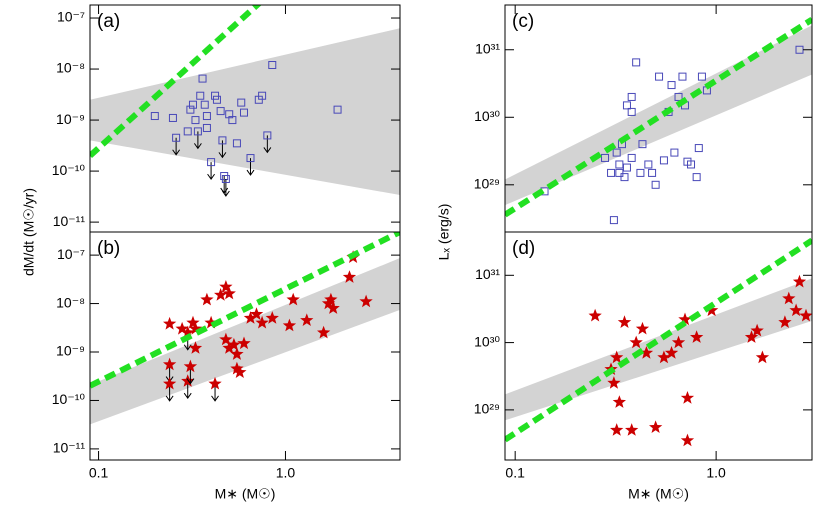 This screenshot has width=830, height=514. Describe the element at coordinates (29, 232) in the screenshot. I see `y-axis-label: dM/dt (M☉/yr)` at that location.